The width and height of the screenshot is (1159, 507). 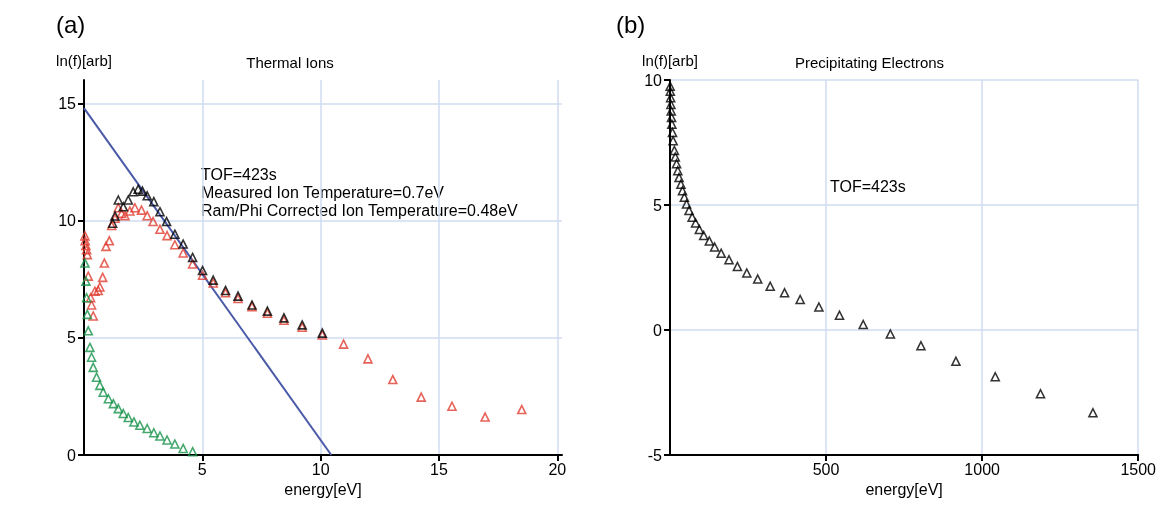 I want to click on x-tick-label: 15, so click(x=439, y=469).